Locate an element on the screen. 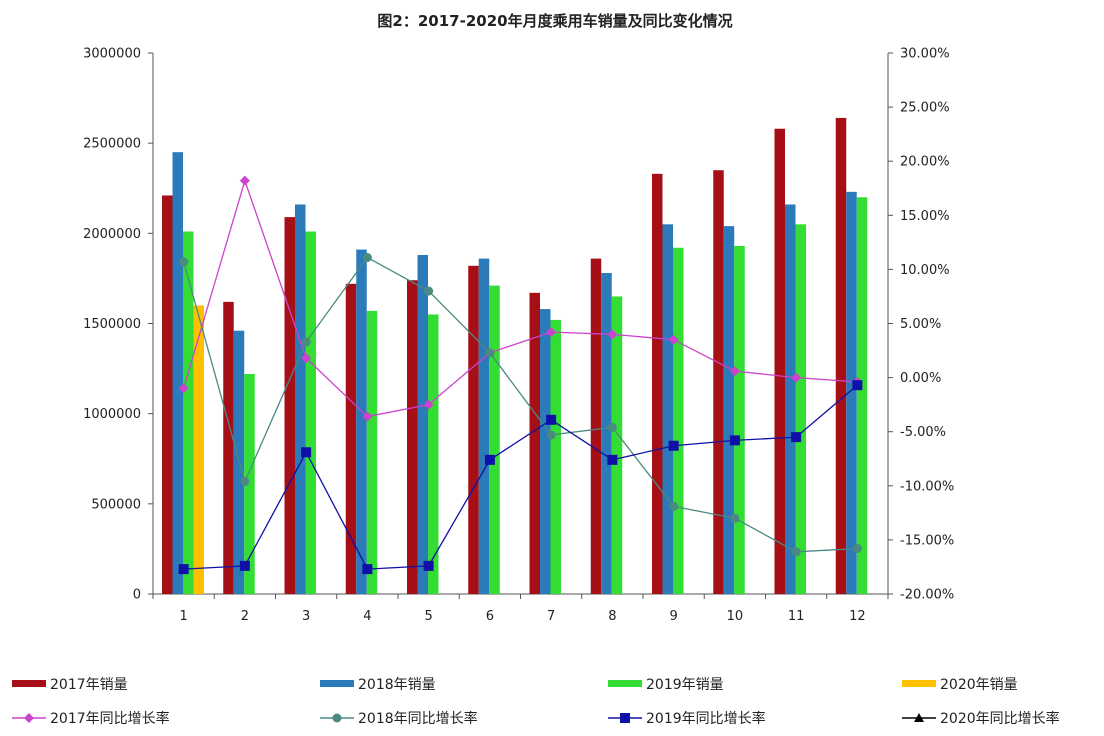  x-tick-label: 11 is located at coordinates (796, 616).